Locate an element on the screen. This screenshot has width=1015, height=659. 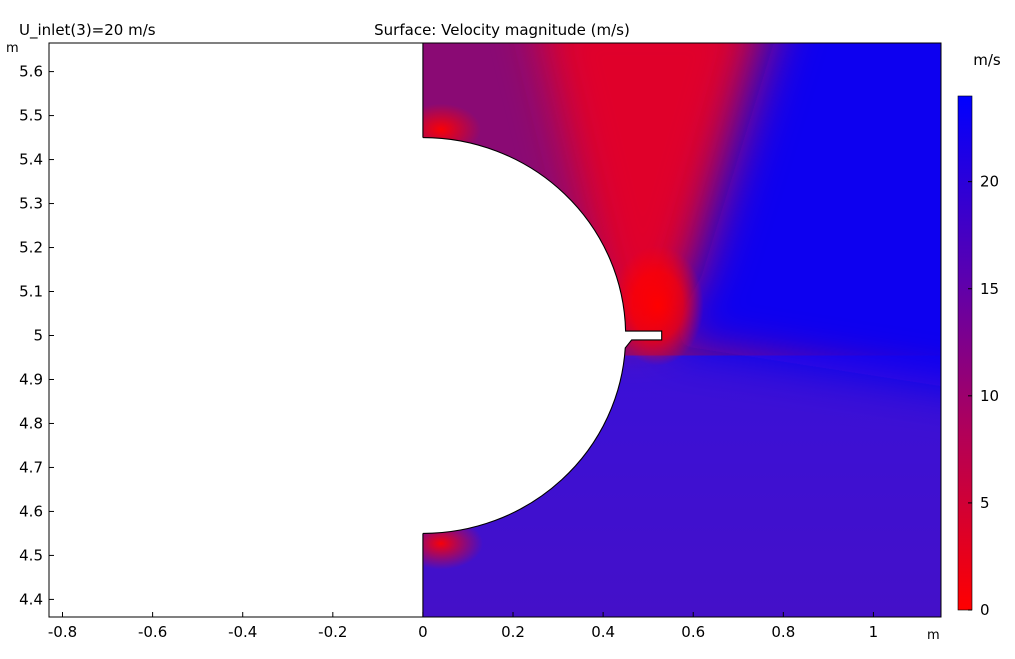
x-tick-label: 0.6 is located at coordinates (693, 632).